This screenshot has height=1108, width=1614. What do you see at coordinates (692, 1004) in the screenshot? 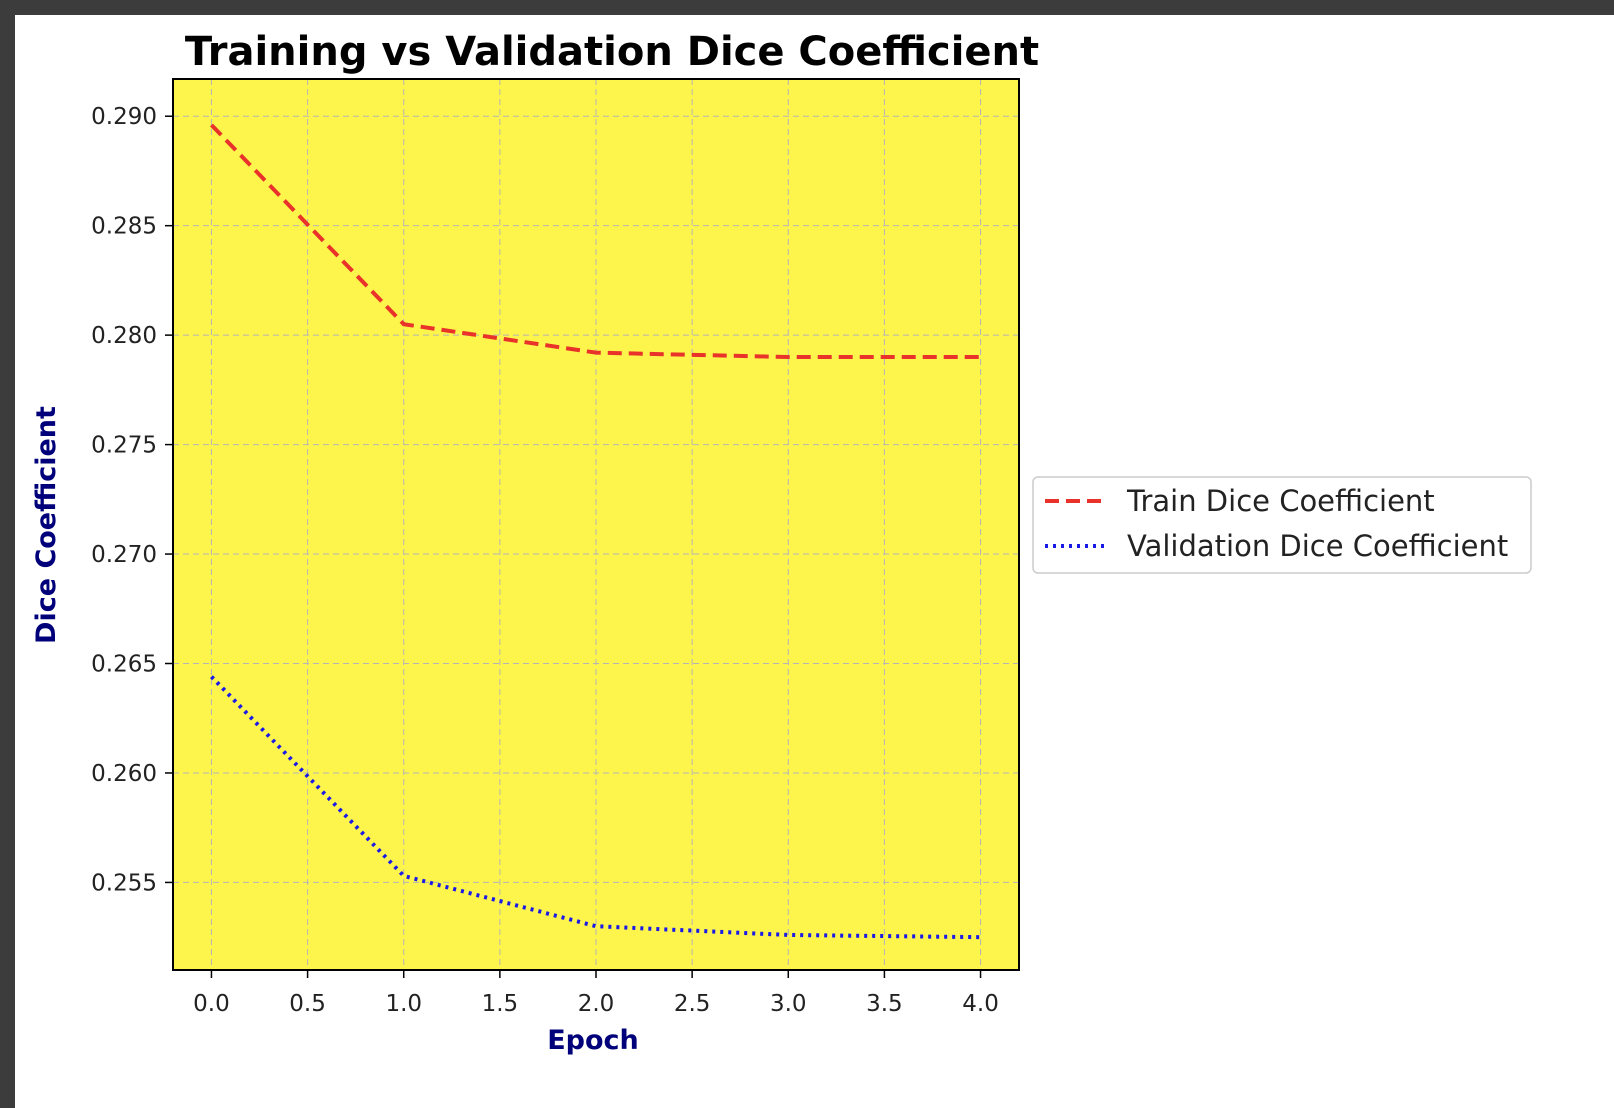
I see `x-tick-label: 2.5` at bounding box center [692, 1004].